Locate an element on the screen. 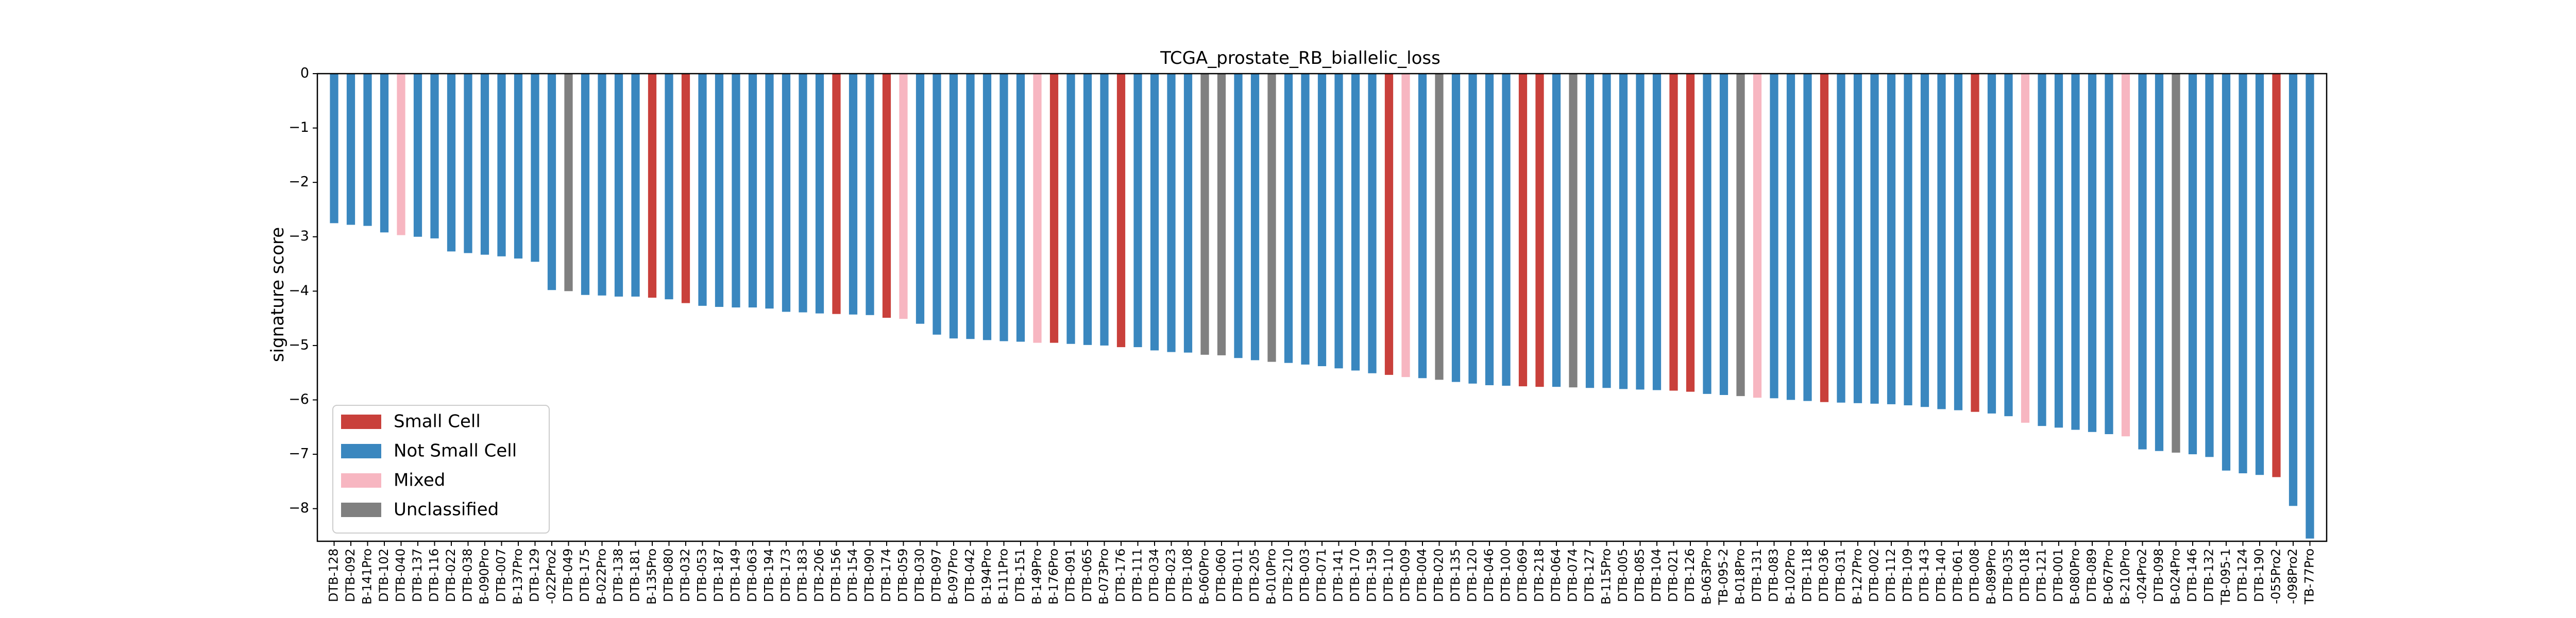 The width and height of the screenshot is (2576, 618). x-tick-label: DTB-102 is located at coordinates (384, 575).